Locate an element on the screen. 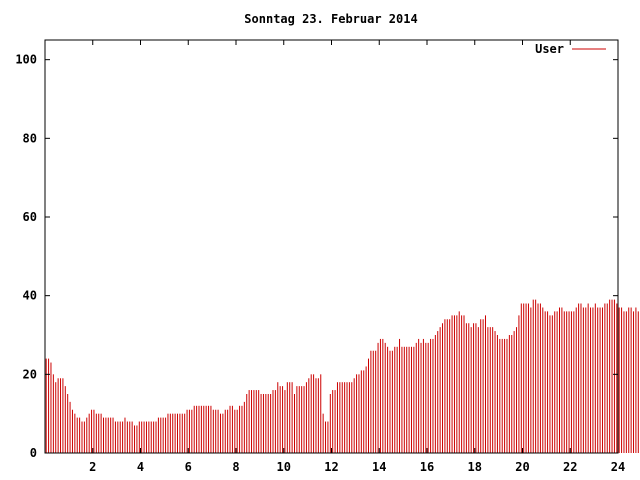 The width and height of the screenshot is (640, 480). x-tick-label: 10 is located at coordinates (284, 467).